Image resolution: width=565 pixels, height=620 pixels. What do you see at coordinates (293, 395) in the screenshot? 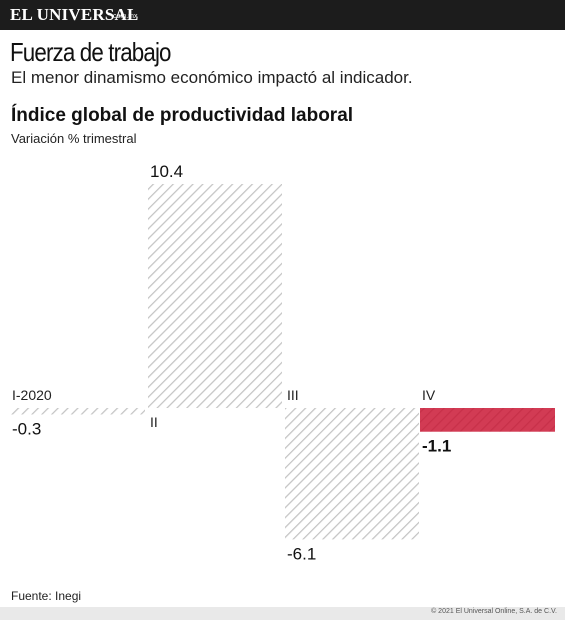
I see `category-label-3: III` at bounding box center [293, 395].